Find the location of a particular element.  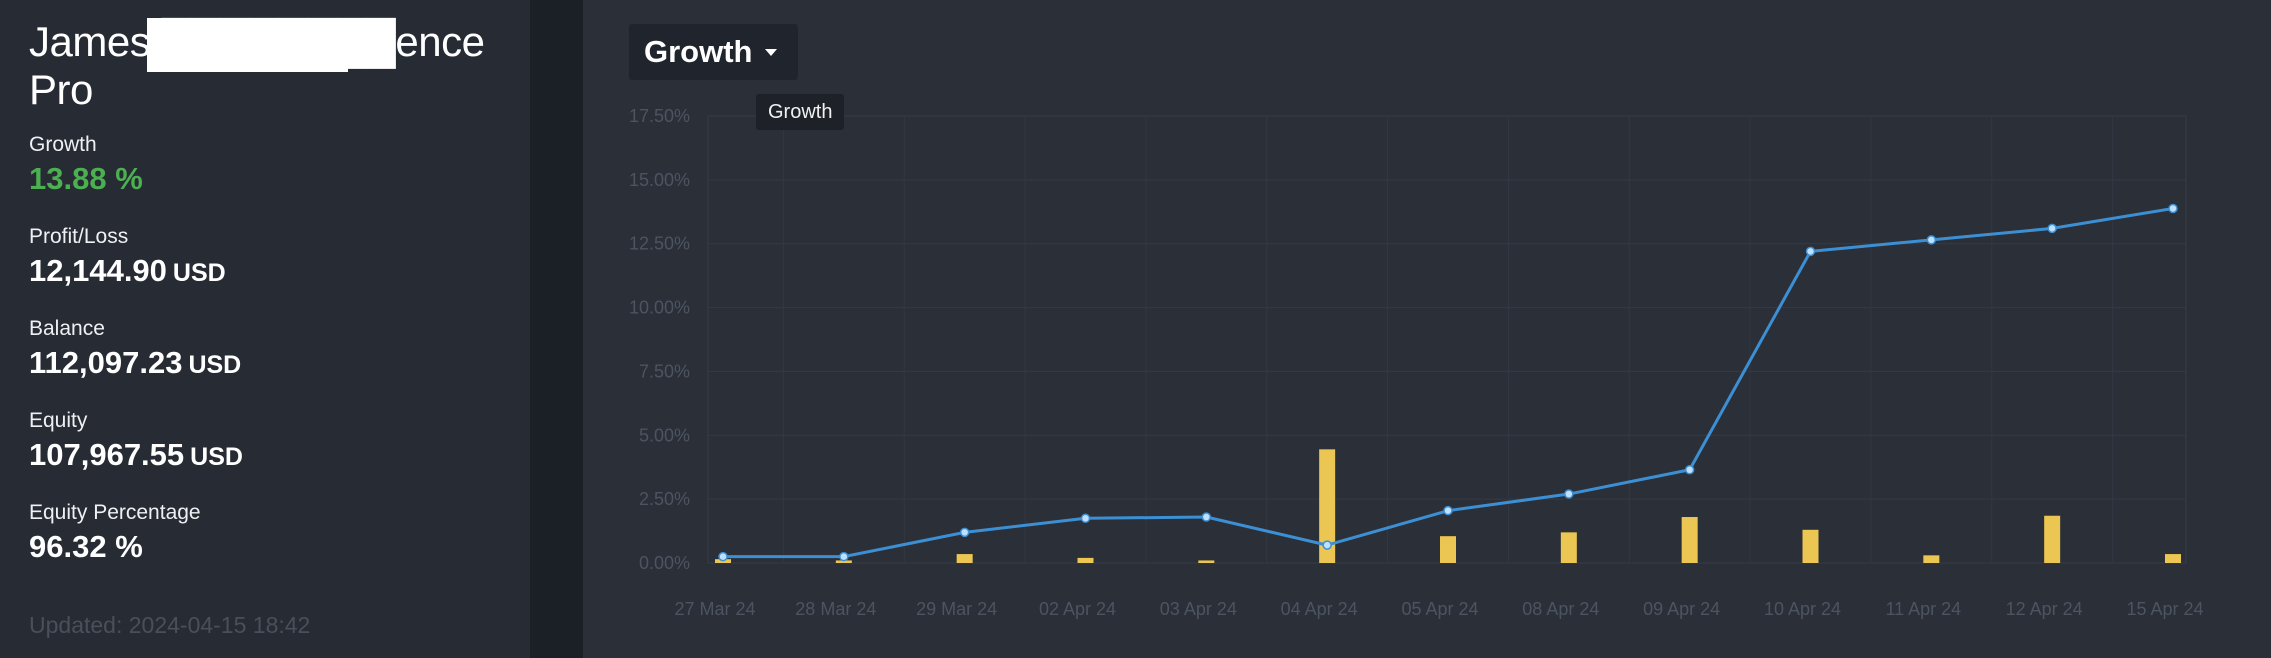

chart-tooltip: Growth is located at coordinates (800, 112).